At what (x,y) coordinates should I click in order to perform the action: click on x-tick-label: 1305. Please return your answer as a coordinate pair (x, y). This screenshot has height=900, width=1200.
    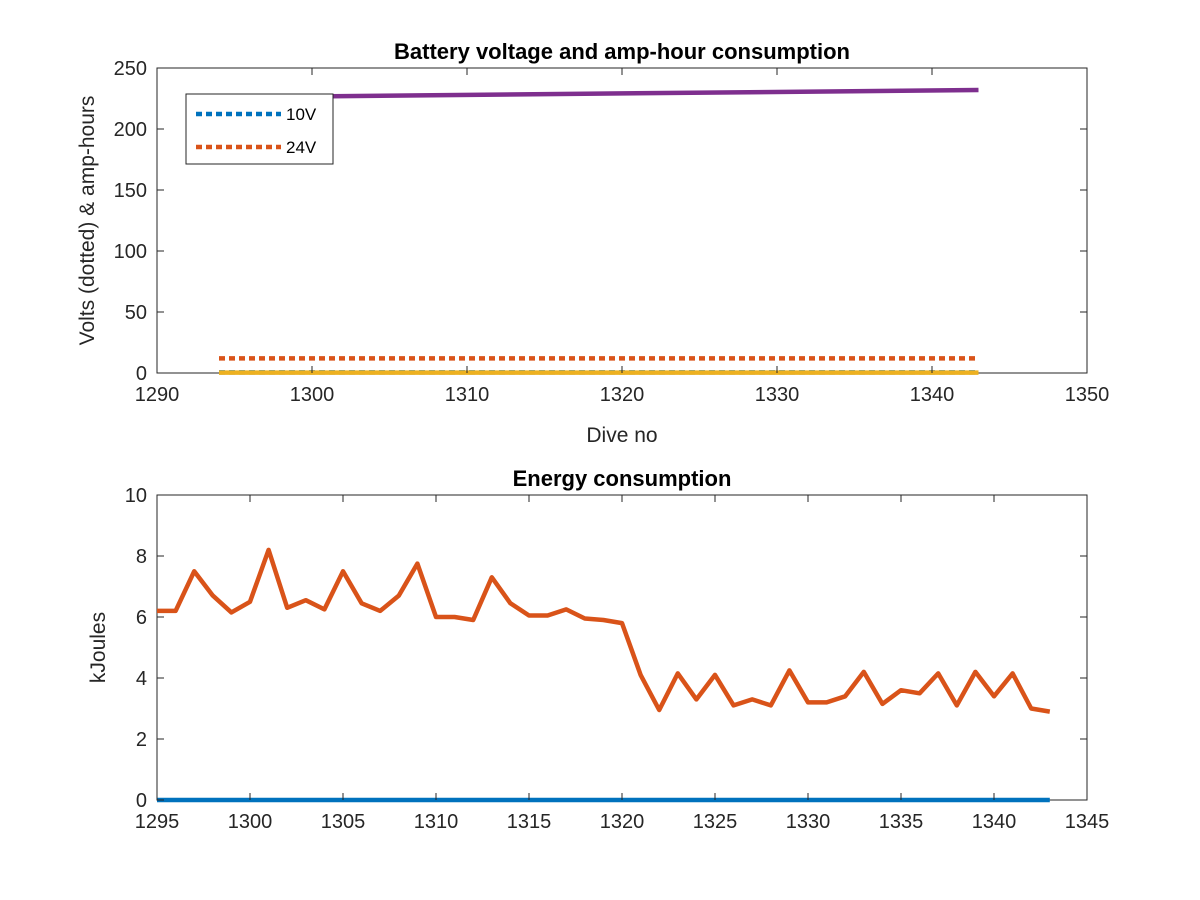
    Looking at the image, I should click on (343, 822).